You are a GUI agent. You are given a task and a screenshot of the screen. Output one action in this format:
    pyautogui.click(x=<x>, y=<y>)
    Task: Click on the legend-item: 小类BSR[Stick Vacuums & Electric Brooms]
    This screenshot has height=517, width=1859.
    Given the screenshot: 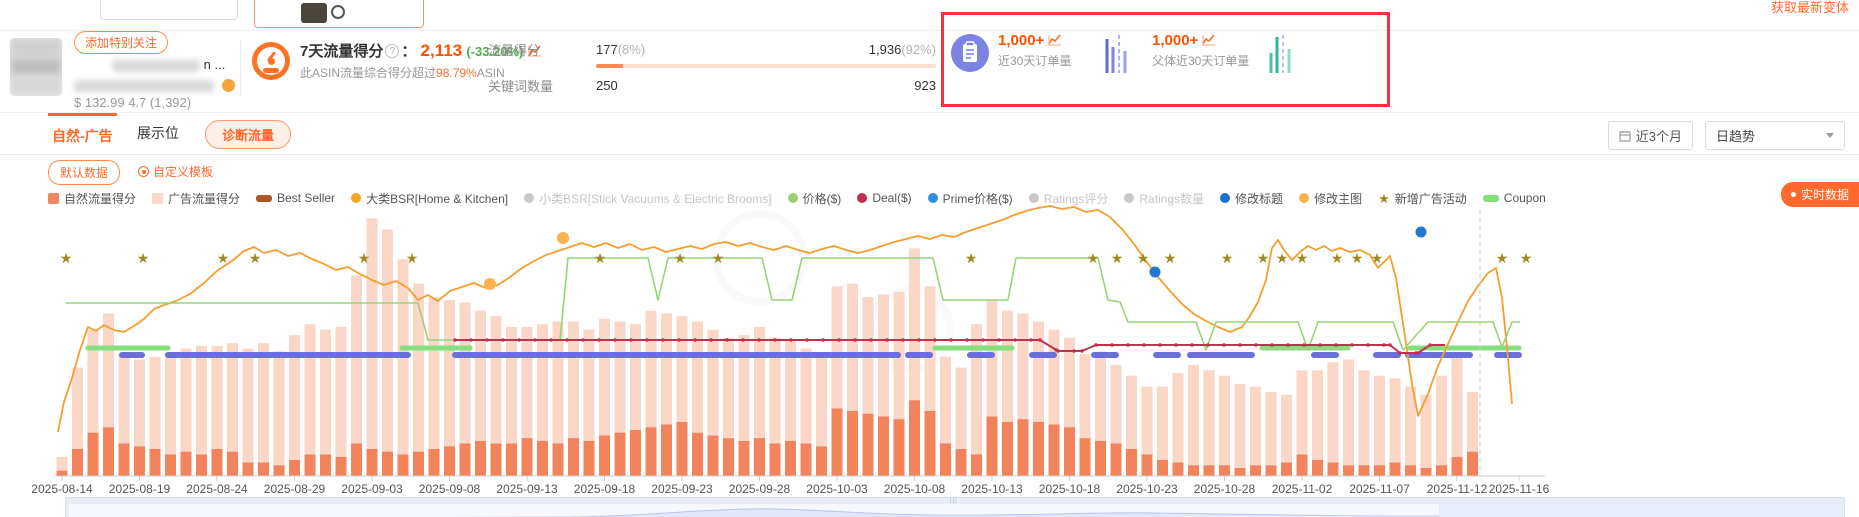 What is the action you would take?
    pyautogui.click(x=648, y=198)
    